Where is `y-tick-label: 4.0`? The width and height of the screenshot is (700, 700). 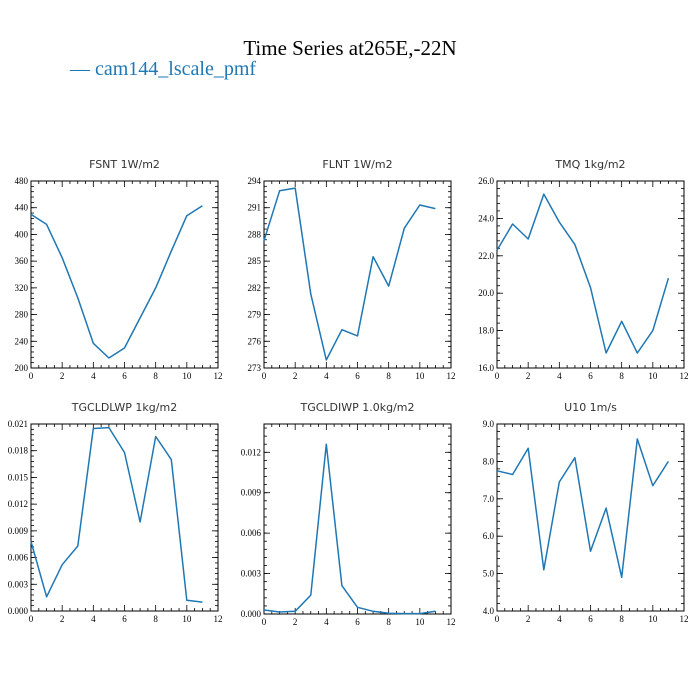 y-tick-label: 4.0 is located at coordinates (489, 611).